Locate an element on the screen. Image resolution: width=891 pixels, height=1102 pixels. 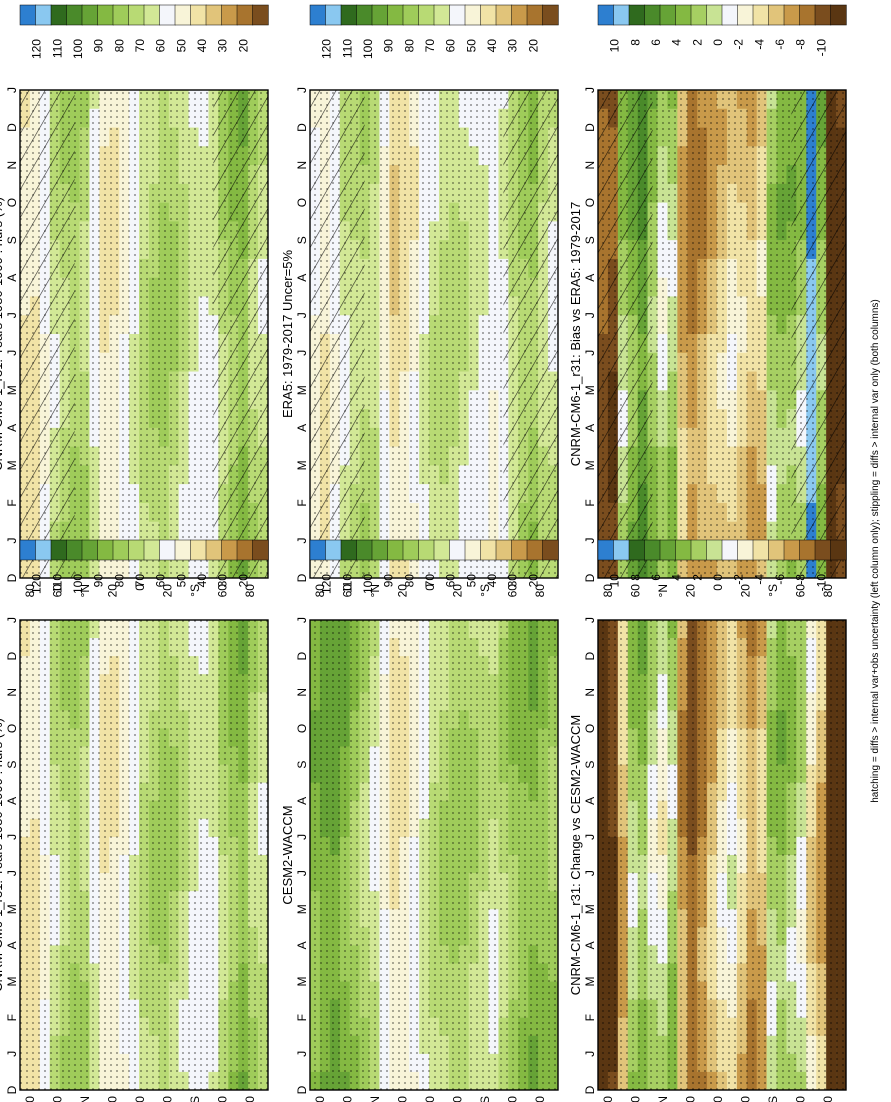
colorbar-label: 0 is located at coordinates (718, 42).